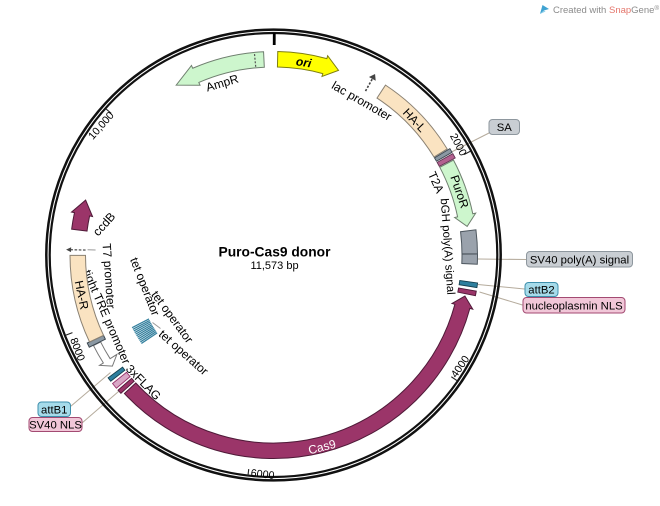 This screenshot has width=660, height=506. I want to click on svg-text: attB2, so click(541, 291).